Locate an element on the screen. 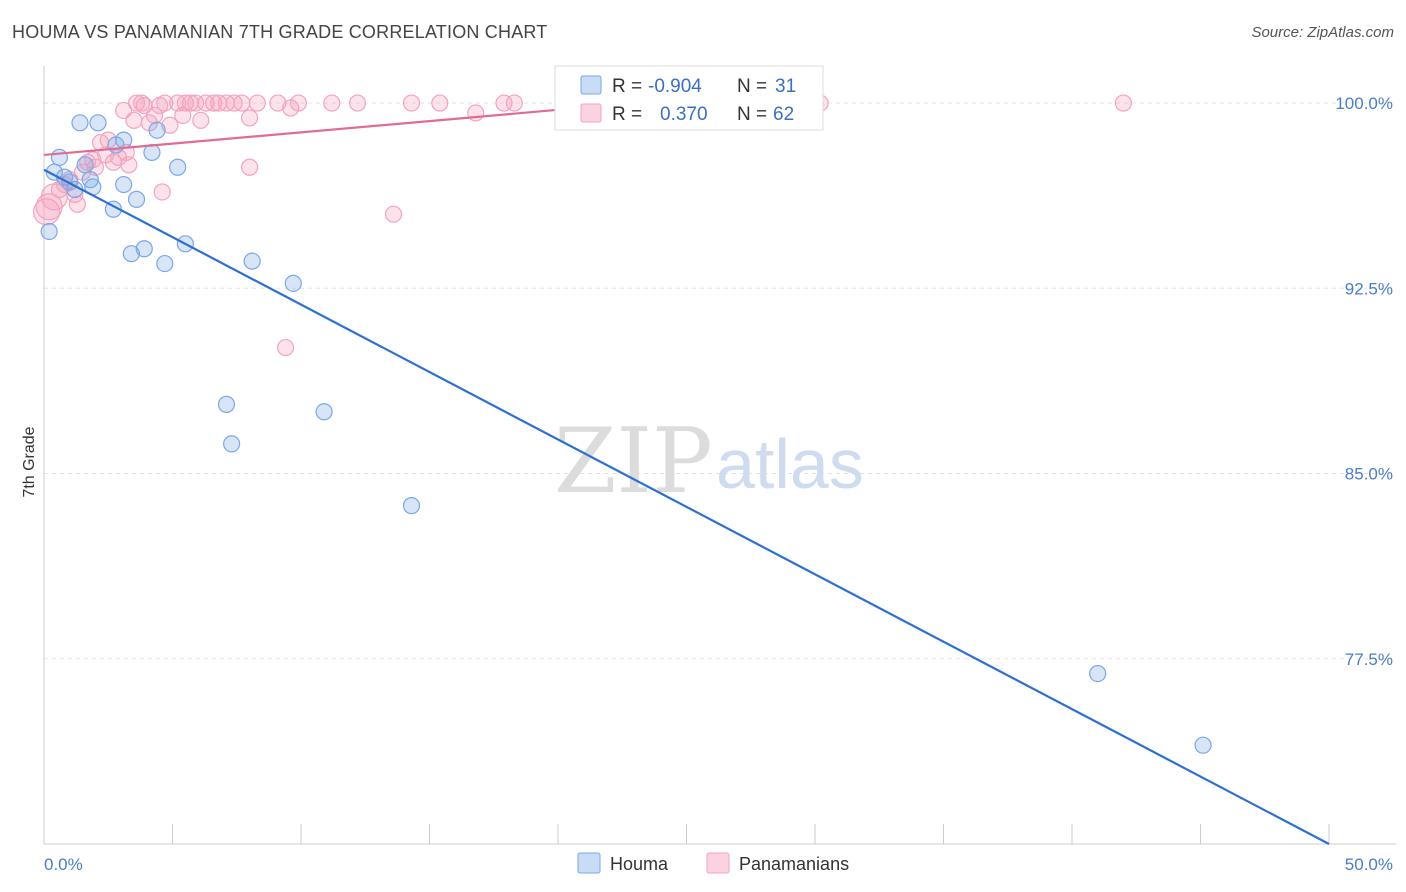 This screenshot has width=1406, height=892. source-credit: Source: ZipAtlas.com is located at coordinates (1322, 32).